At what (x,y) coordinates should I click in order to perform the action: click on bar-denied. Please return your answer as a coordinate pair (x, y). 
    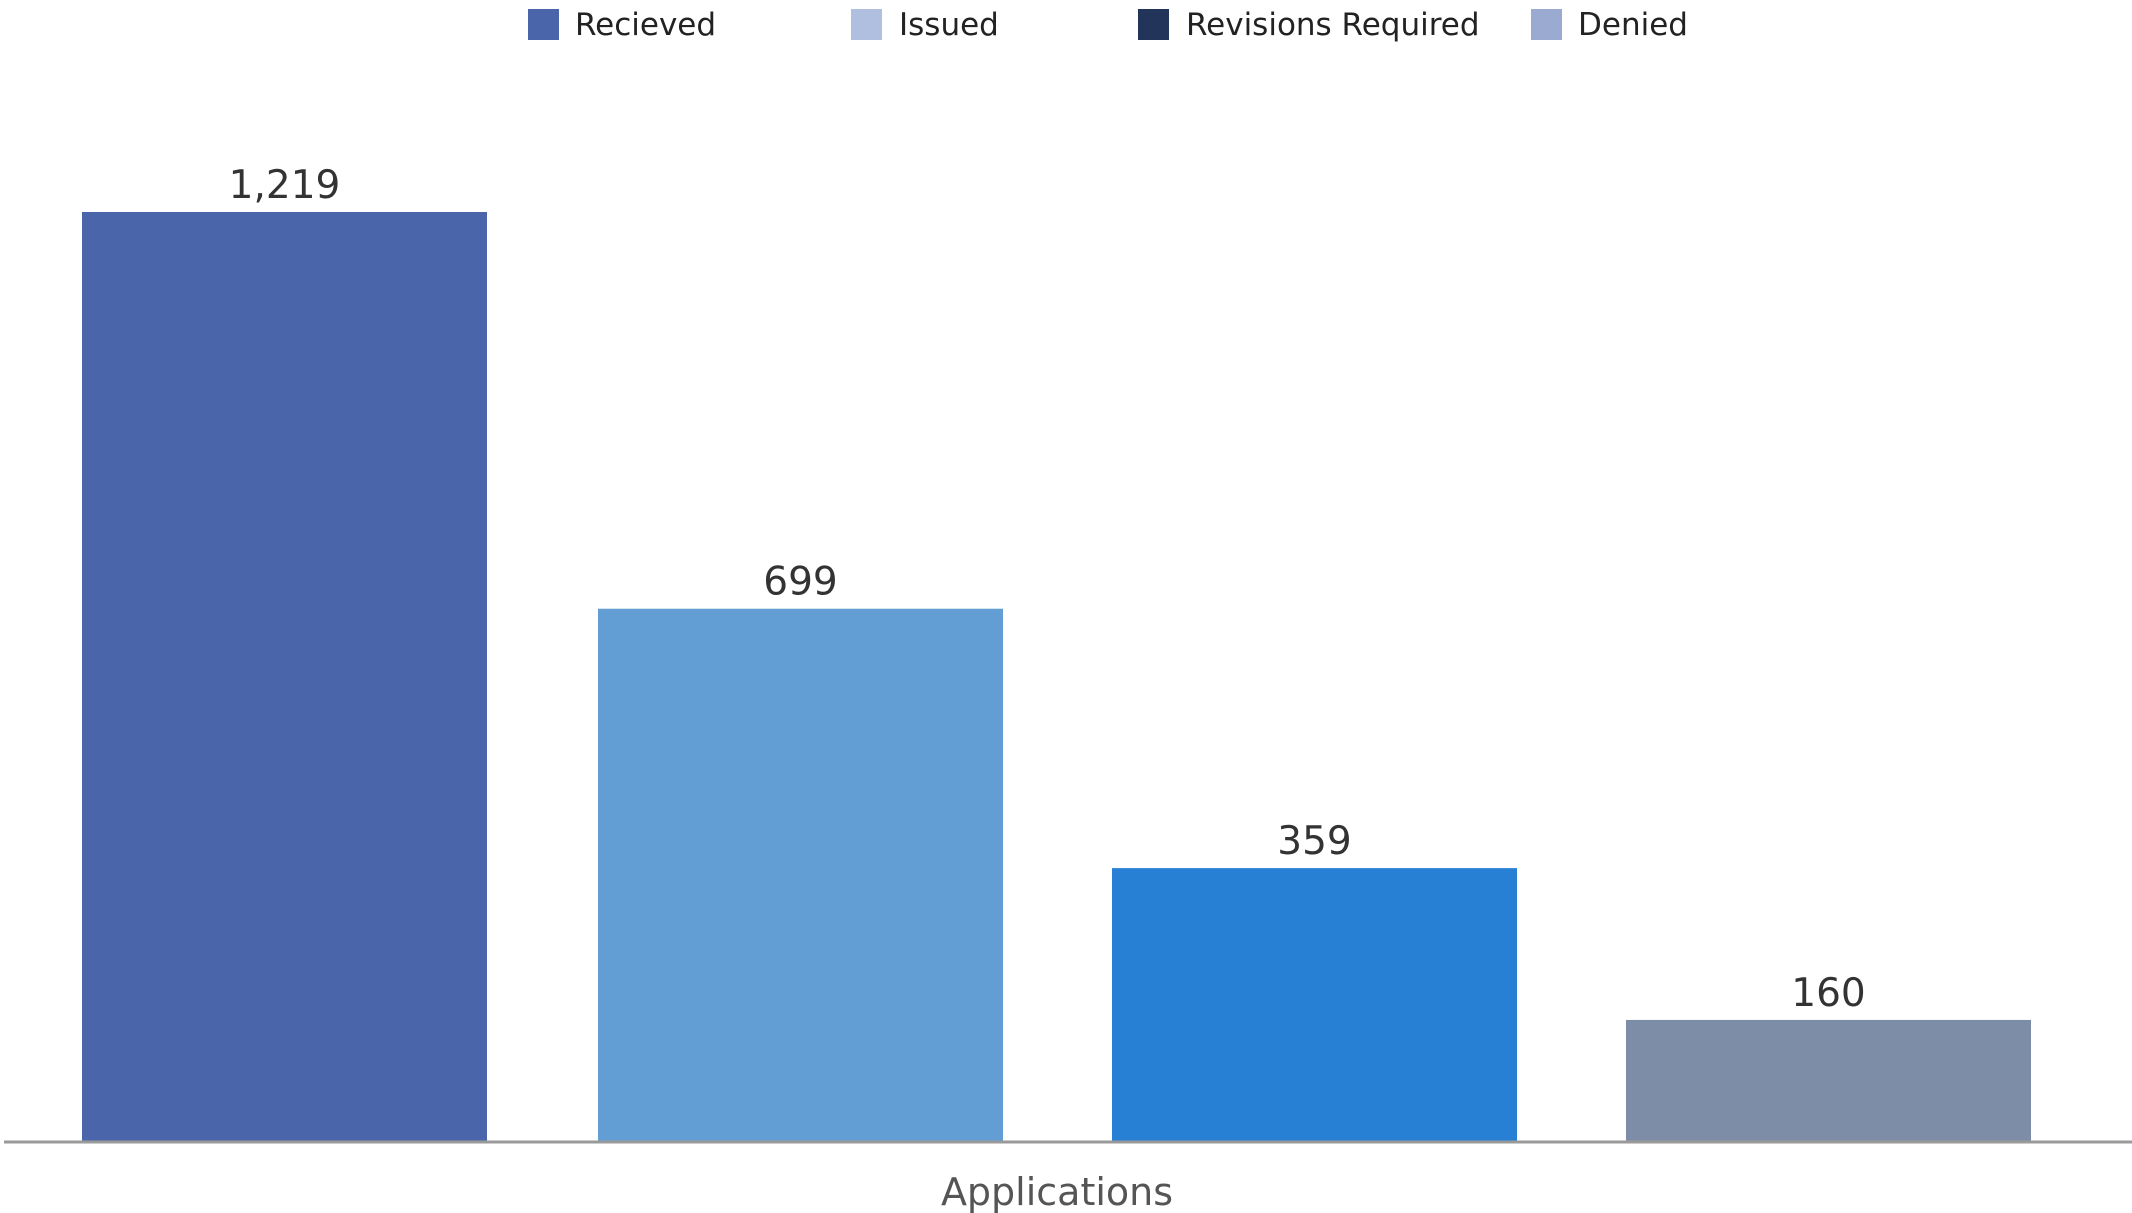
    Looking at the image, I should click on (1828, 1080).